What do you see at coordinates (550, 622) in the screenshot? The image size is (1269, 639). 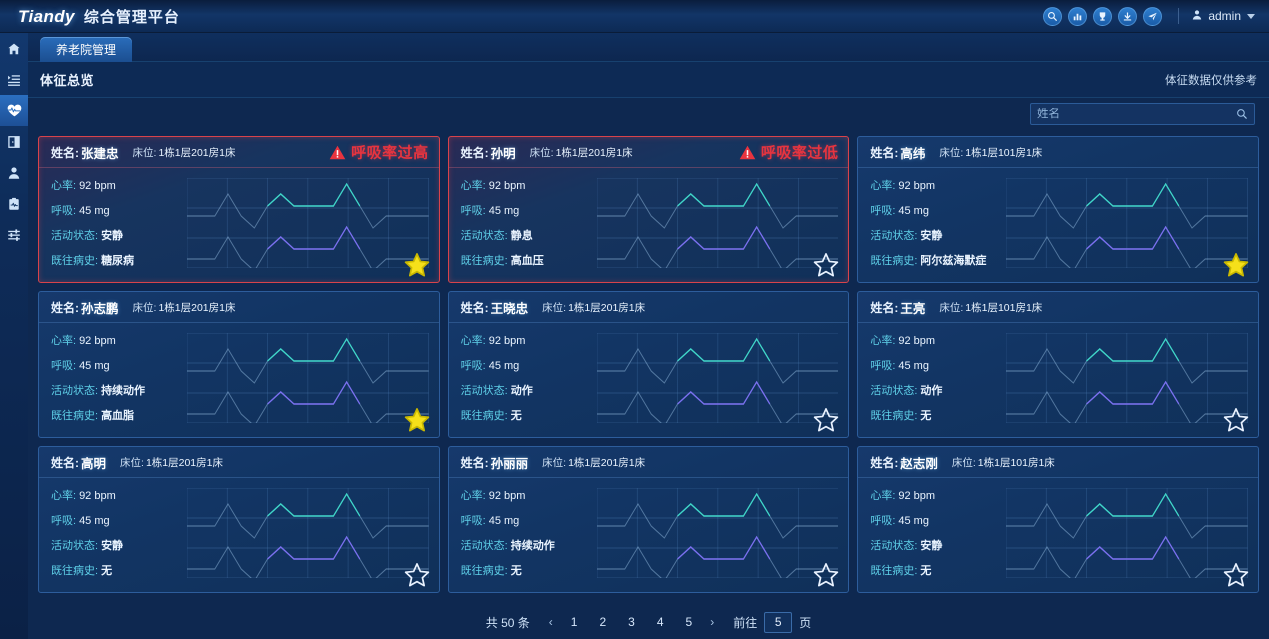 I see `pagination-prev: ‹` at bounding box center [550, 622].